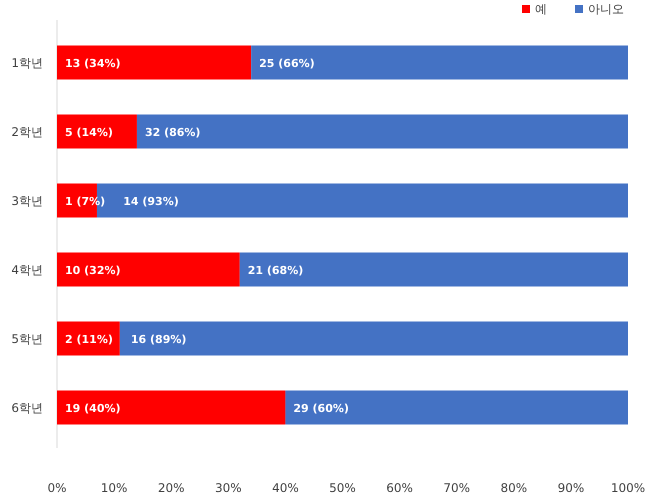 This screenshot has width=658, height=502. What do you see at coordinates (628, 488) in the screenshot?
I see `x-tick-label: 100%` at bounding box center [628, 488].